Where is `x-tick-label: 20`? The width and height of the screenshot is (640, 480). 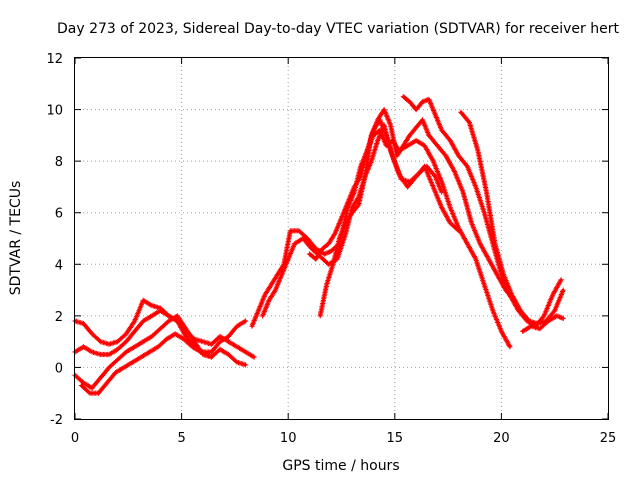
x-tick-label: 20 is located at coordinates (501, 438).